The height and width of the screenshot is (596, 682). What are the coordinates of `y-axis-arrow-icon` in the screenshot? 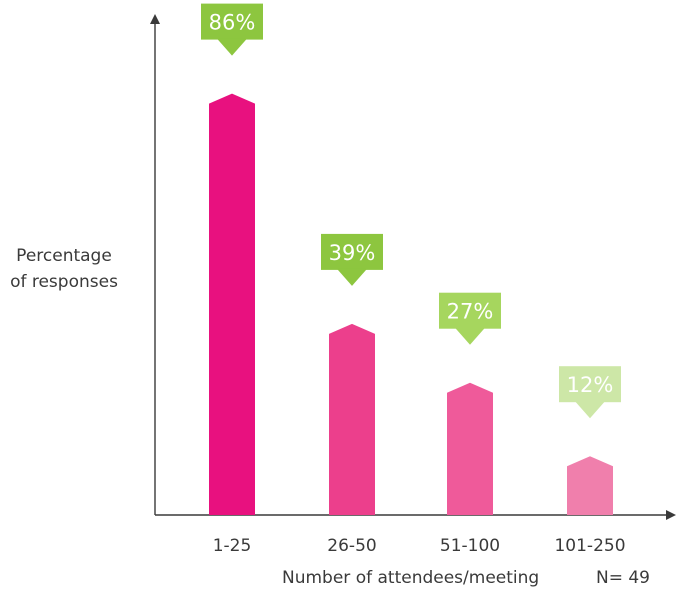 It's located at (155, 19).